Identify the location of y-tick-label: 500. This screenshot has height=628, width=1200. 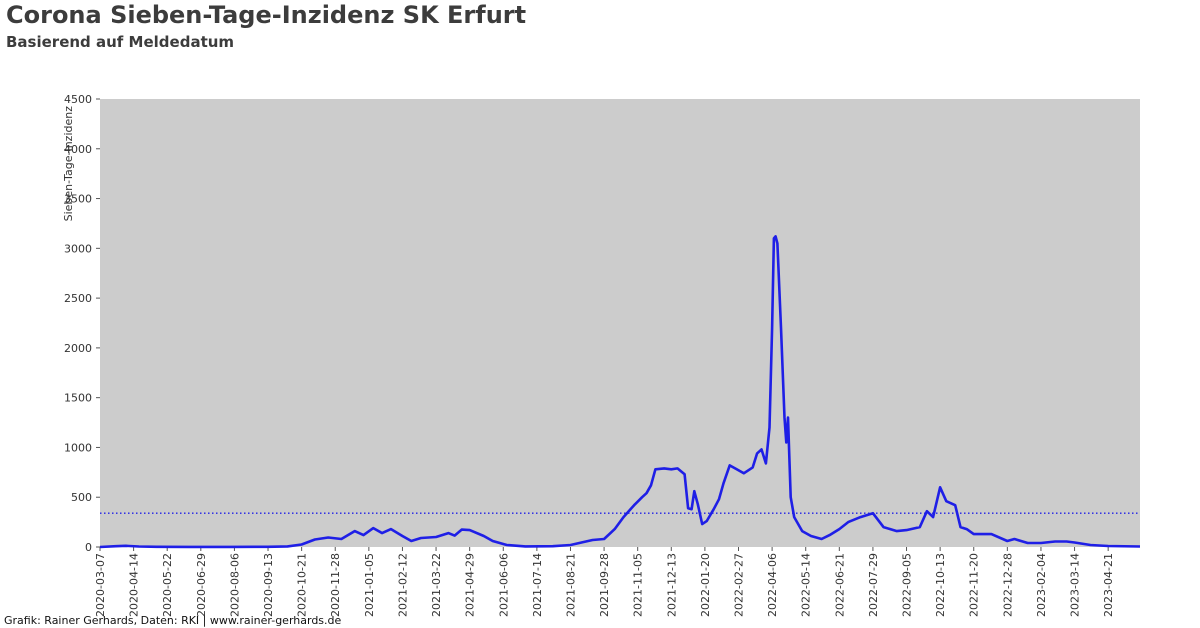
(81, 497).